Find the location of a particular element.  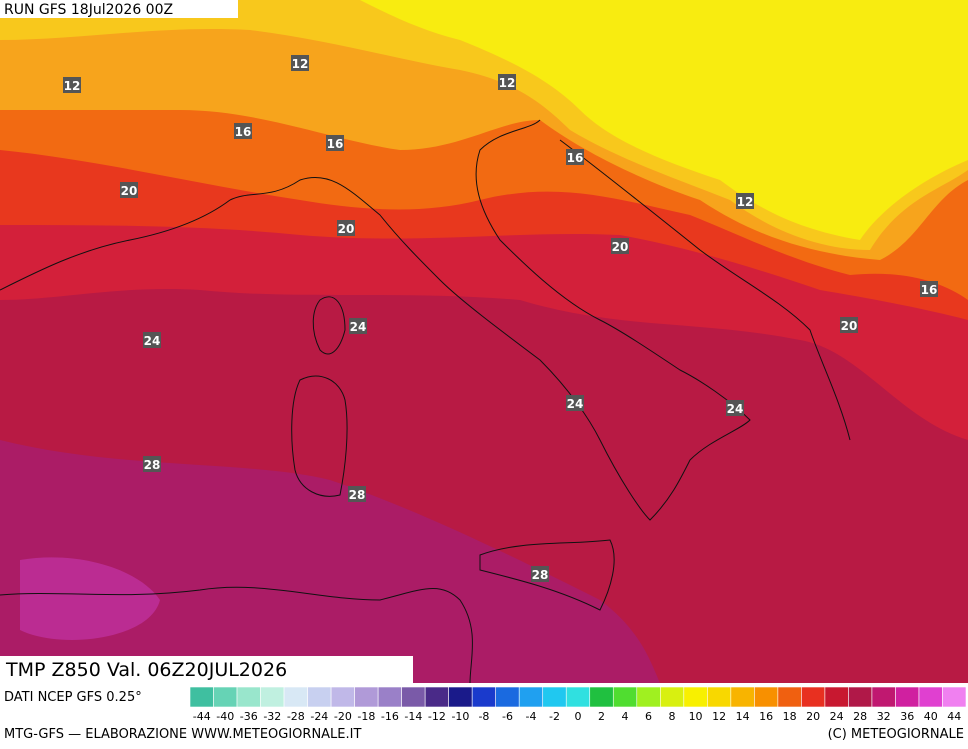

sardinia is located at coordinates (319, 436).